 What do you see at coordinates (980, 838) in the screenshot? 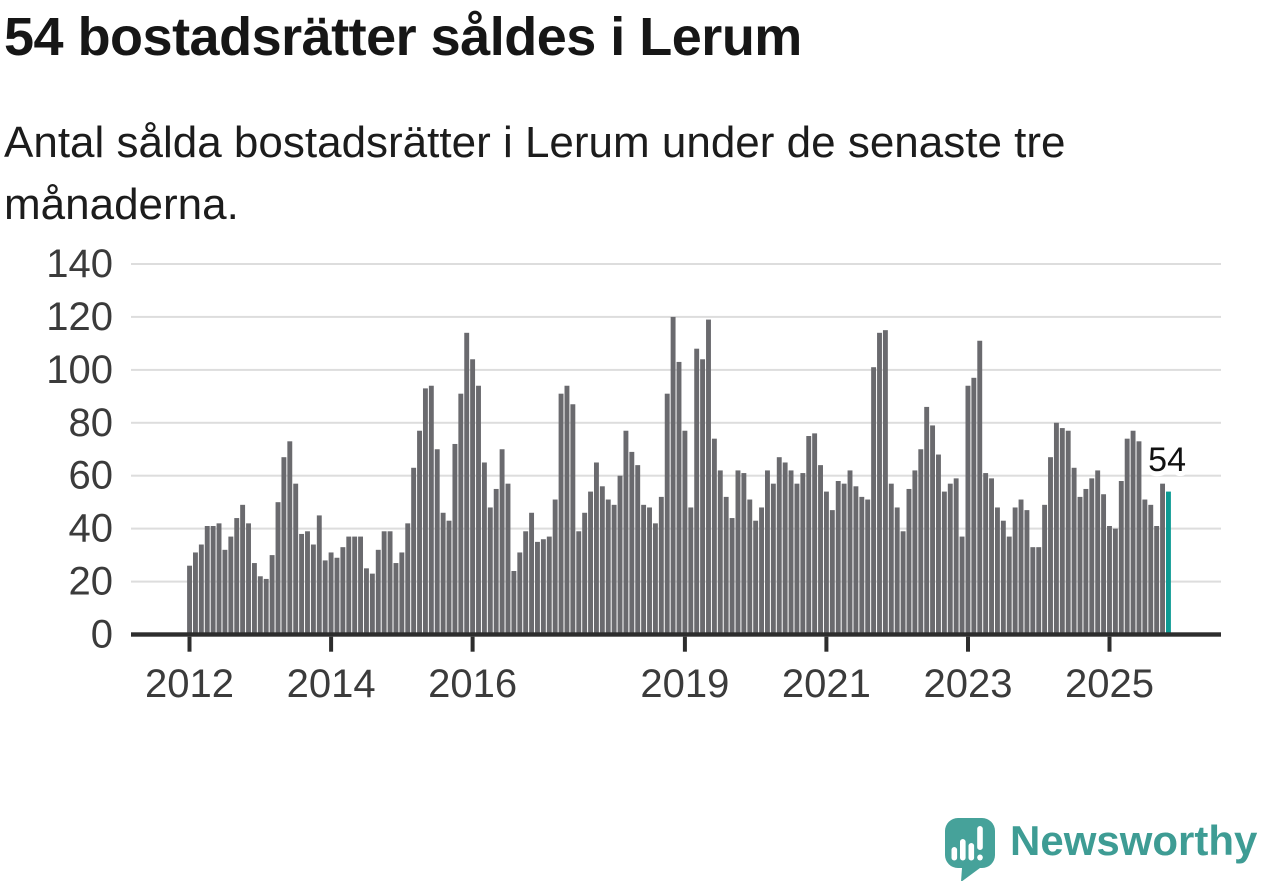
I see `logo-exclamation-stem` at bounding box center [980, 838].